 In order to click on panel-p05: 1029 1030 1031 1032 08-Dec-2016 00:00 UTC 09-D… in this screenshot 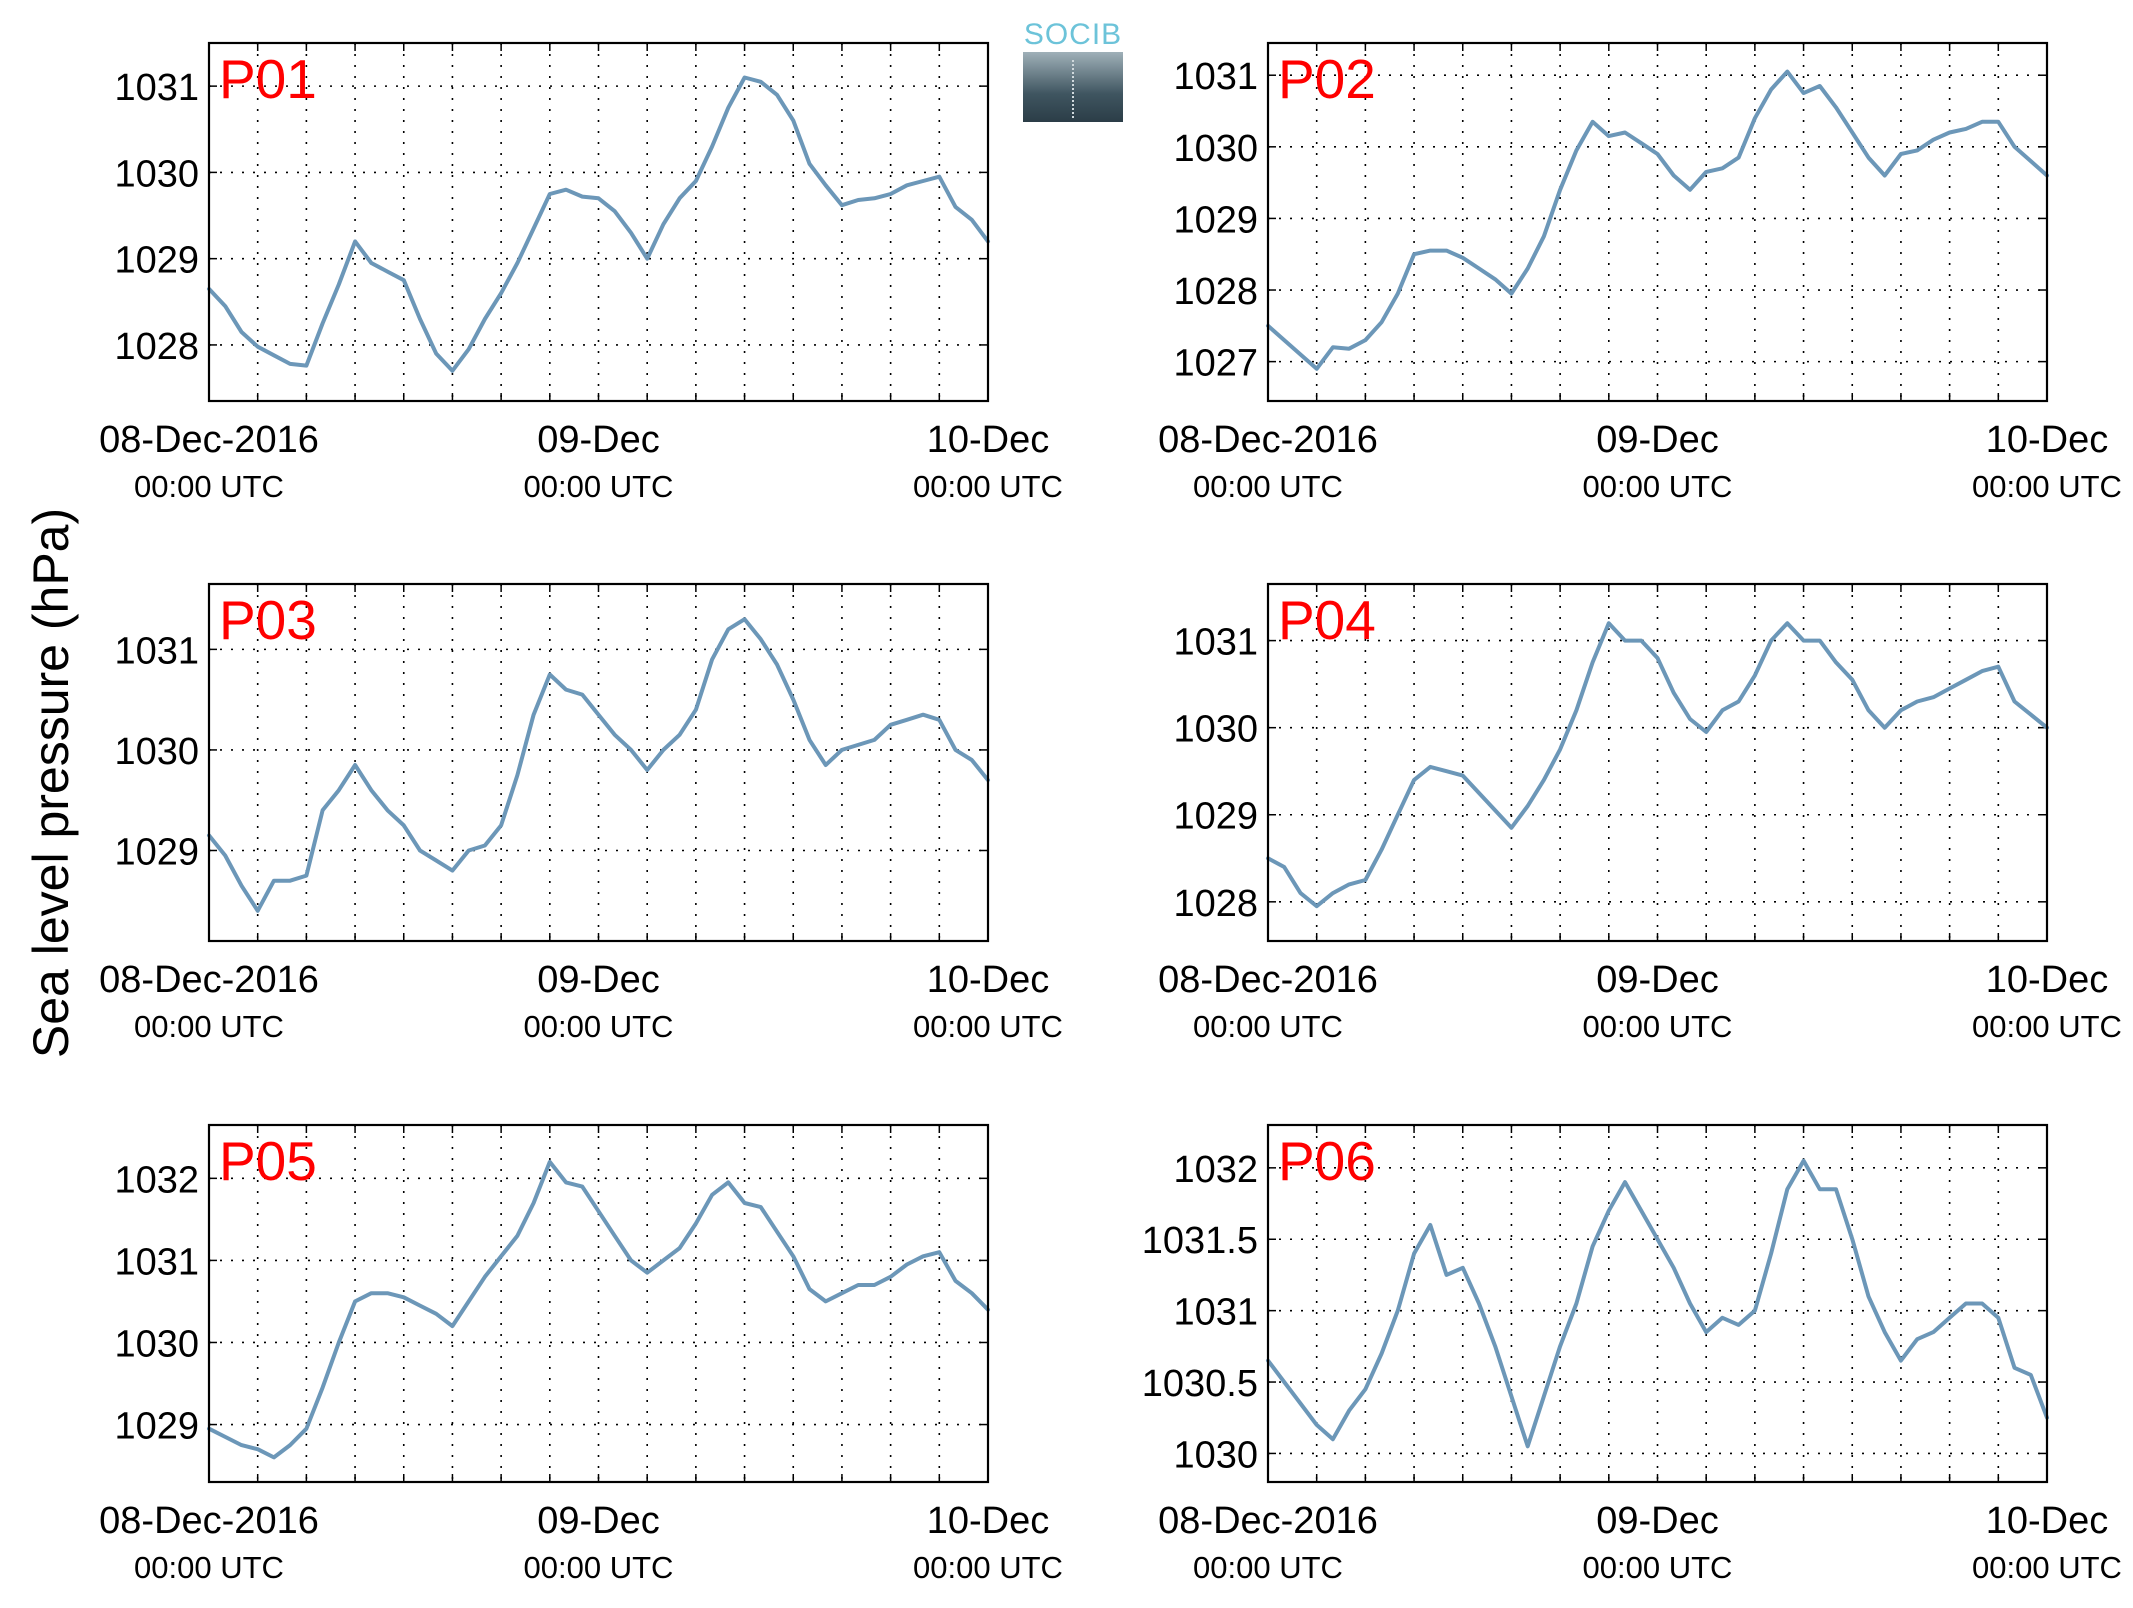, I will do `click(581, 1354)`.